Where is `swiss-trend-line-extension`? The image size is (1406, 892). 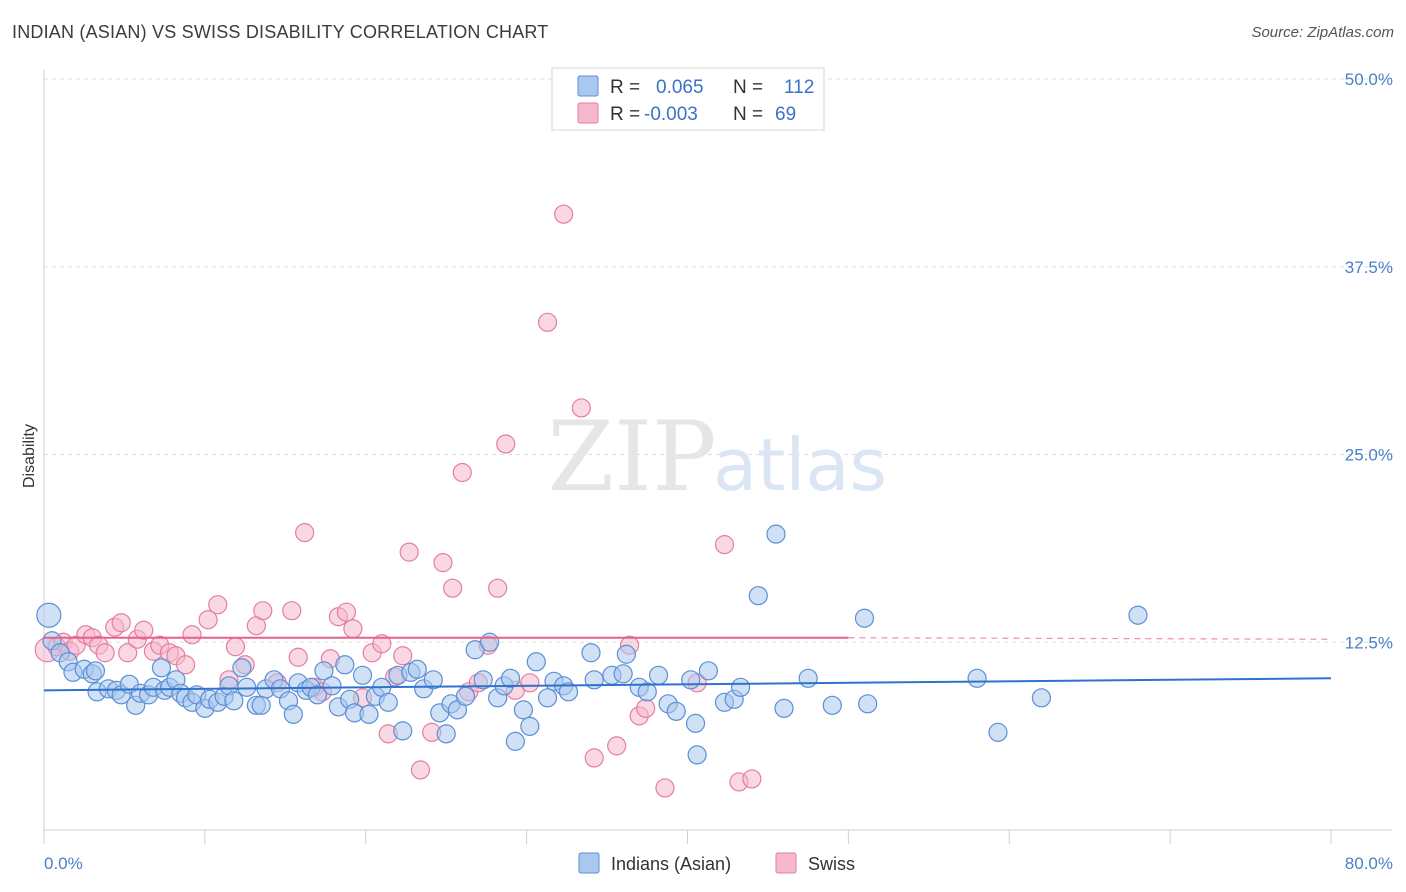 swiss-trend-line-extension is located at coordinates (1090, 638).